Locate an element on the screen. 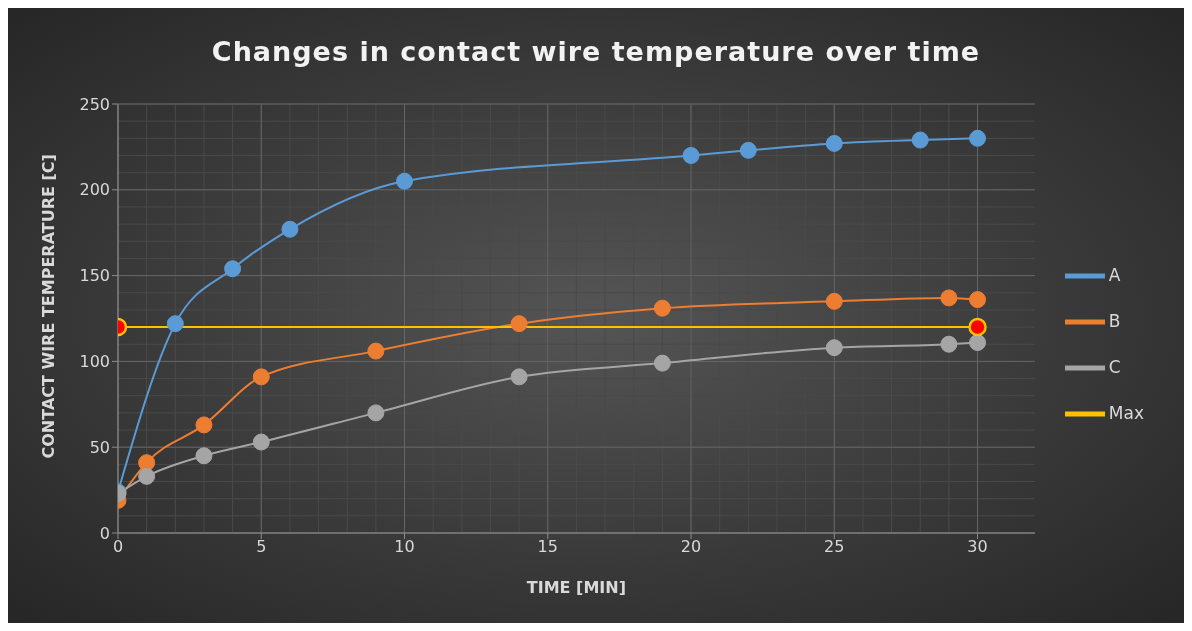  legend-label: Max is located at coordinates (1126, 412).